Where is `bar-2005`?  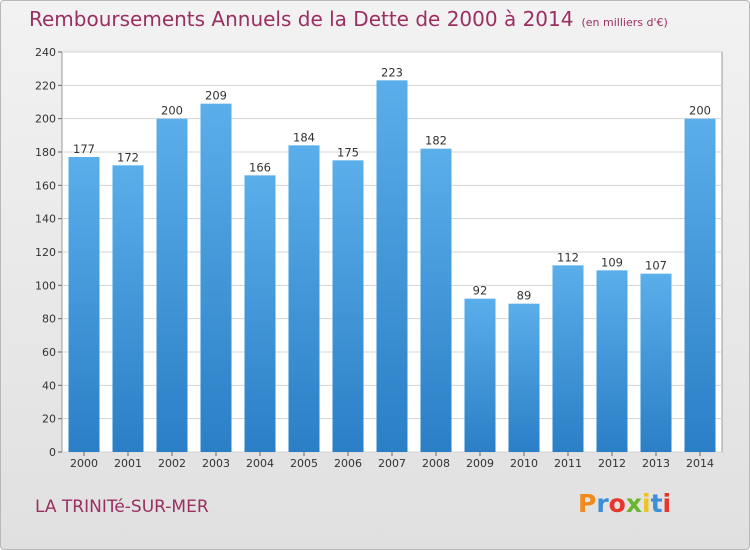
bar-2005 is located at coordinates (304, 299).